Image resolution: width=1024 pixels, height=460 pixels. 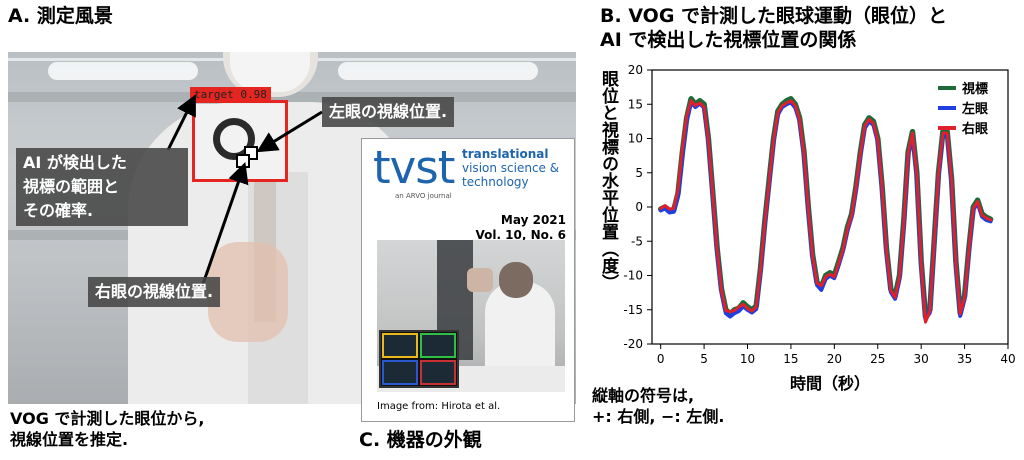 I want to click on legend-label: 視標, so click(x=974, y=89).